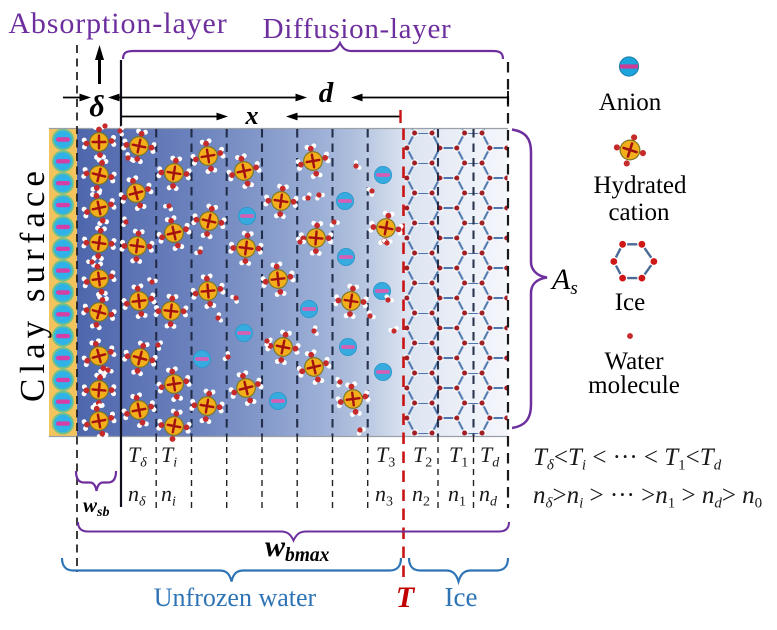 The width and height of the screenshot is (777, 630). I want to click on svg-text: x, so click(252, 115).